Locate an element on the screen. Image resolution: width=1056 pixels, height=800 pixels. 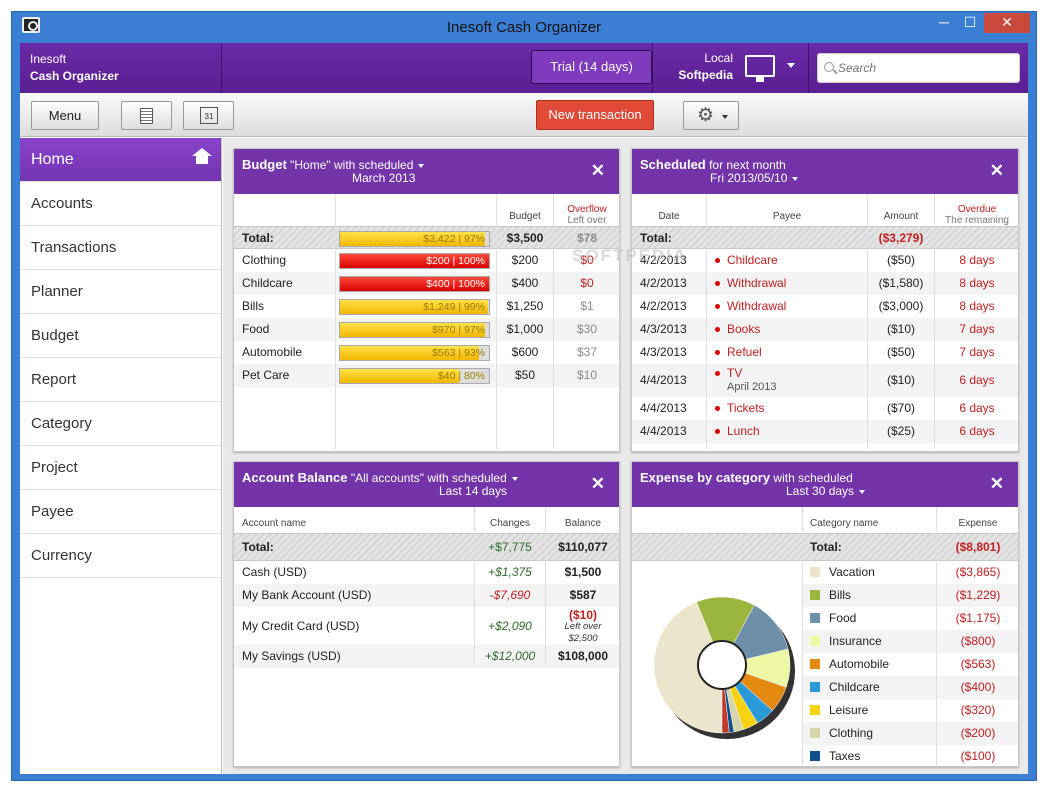
nav-item-project: Project is located at coordinates (120, 468).